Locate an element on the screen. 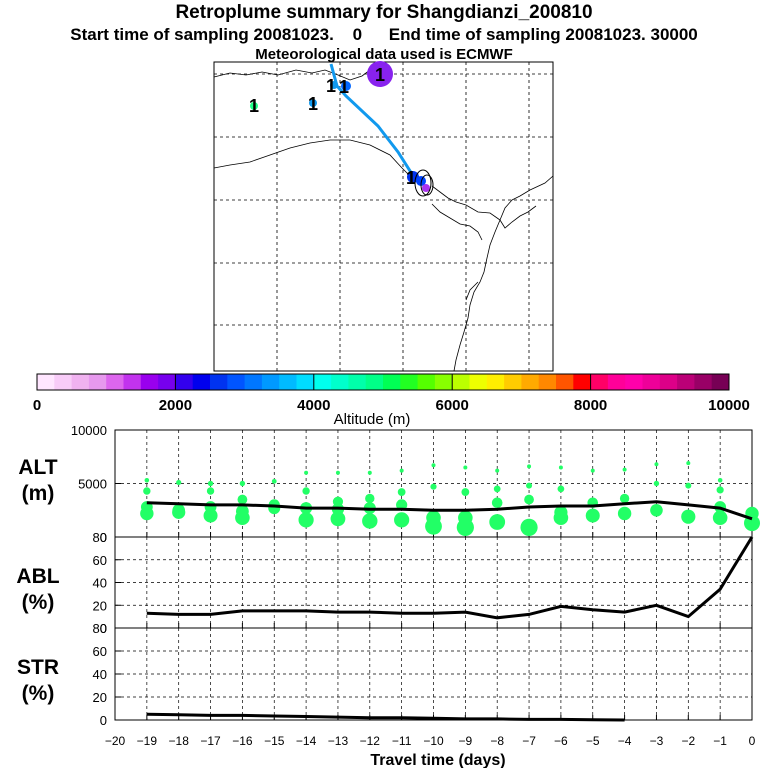 The width and height of the screenshot is (768, 768). met-data-line: Meteorological data used is ECMWF is located at coordinates (384, 54).